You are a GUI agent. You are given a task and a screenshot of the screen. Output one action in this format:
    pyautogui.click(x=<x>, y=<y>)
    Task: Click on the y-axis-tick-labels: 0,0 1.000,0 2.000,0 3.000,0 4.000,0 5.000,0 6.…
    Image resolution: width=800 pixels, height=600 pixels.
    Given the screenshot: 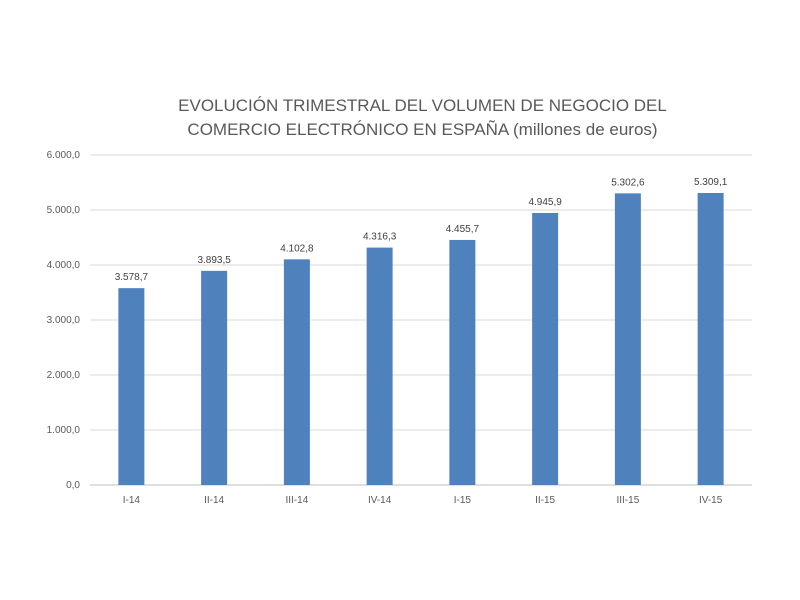 What is the action you would take?
    pyautogui.click(x=64, y=320)
    